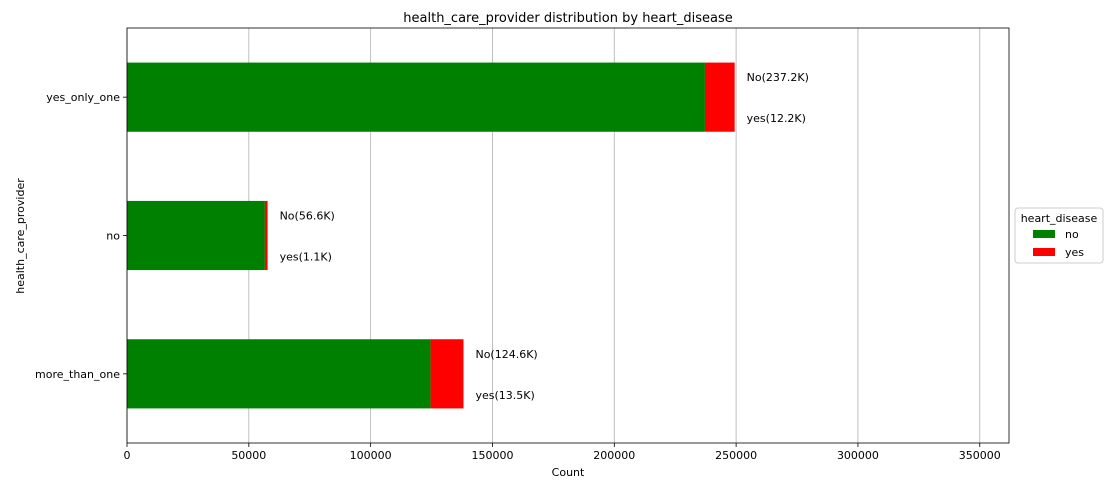  I want to click on legend-swatch-no, so click(1044, 234).